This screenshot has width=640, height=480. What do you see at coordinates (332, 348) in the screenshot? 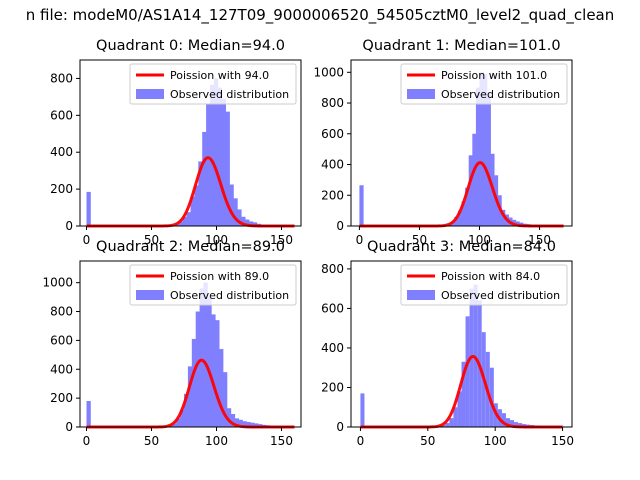
I see `y-tick-label: 400` at bounding box center [332, 348].